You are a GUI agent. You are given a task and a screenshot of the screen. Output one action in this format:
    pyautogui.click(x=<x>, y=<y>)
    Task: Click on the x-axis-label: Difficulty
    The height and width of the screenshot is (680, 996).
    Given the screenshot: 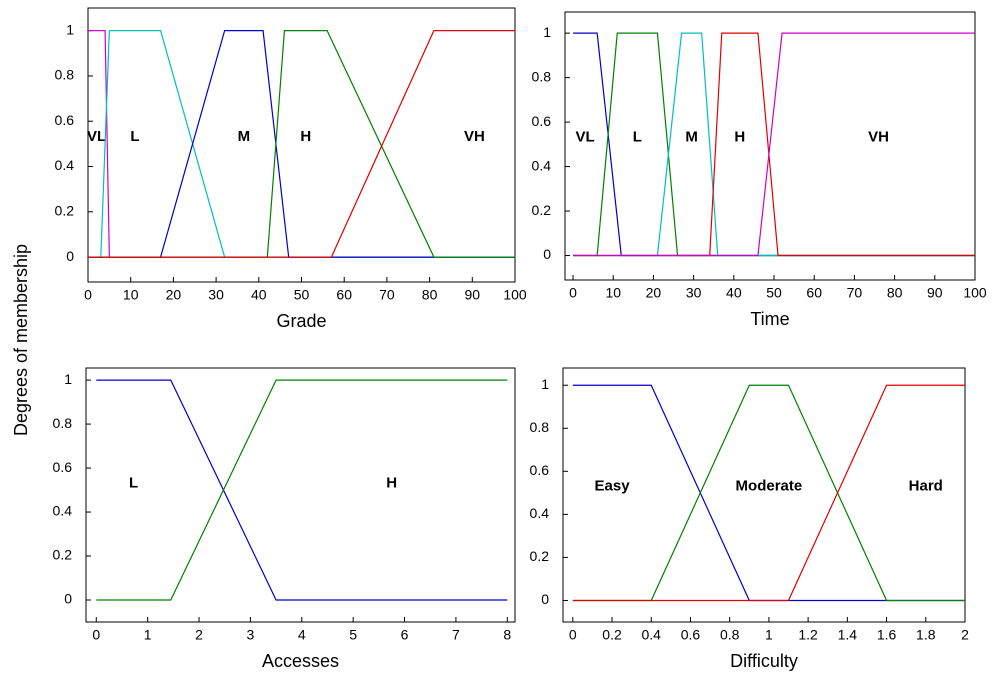 What is the action you would take?
    pyautogui.click(x=764, y=661)
    